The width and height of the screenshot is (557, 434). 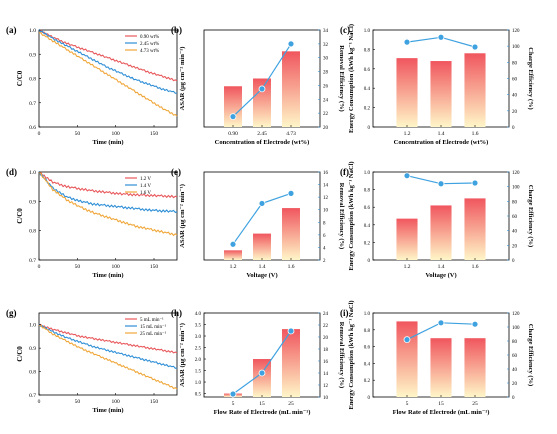 I want to click on y2-tick-label: 28, so click(x=326, y=73).